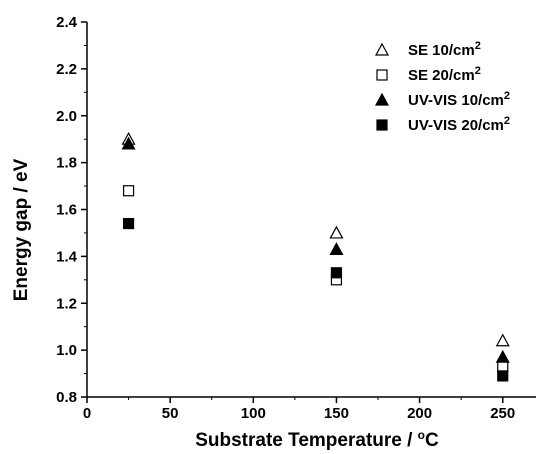 The width and height of the screenshot is (540, 454). I want to click on x-tick-label: 250, so click(502, 413).